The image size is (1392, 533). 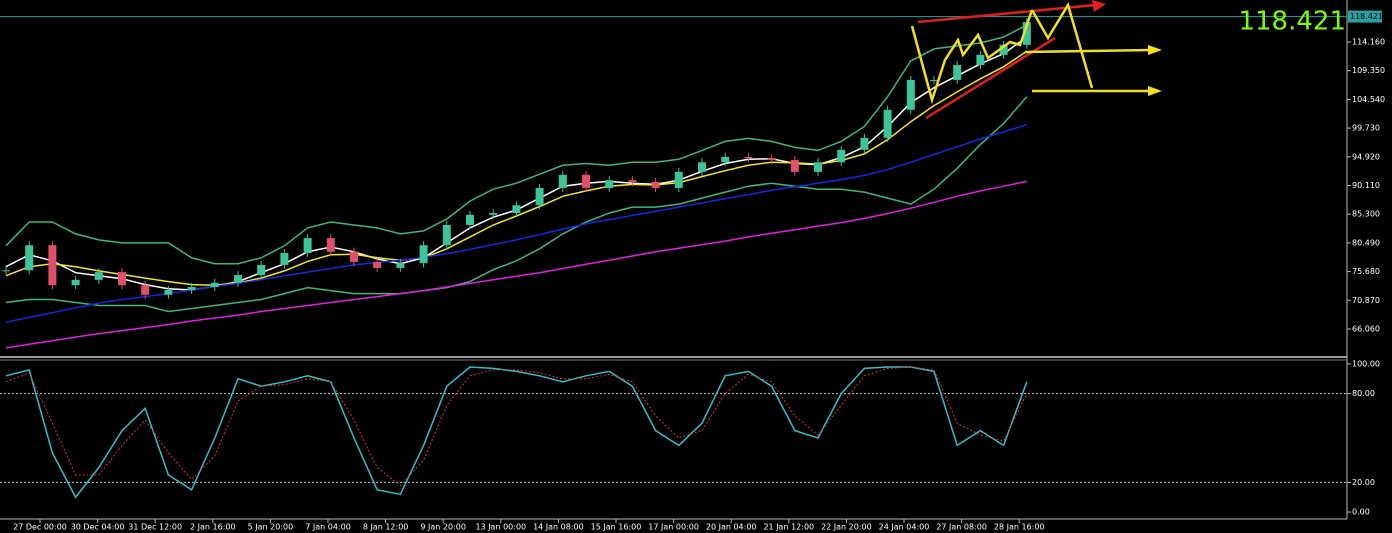 What do you see at coordinates (443, 527) in the screenshot?
I see `x-tick-label: 9 Jan 20:00` at bounding box center [443, 527].